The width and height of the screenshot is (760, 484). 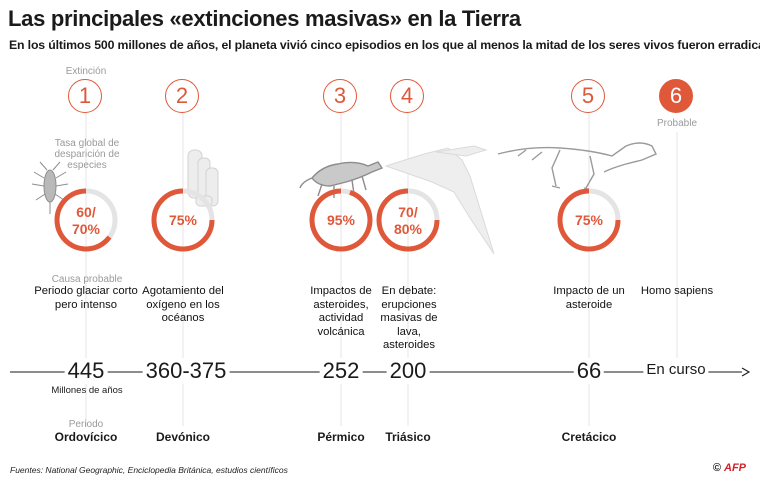 What do you see at coordinates (589, 371) in the screenshot?
I see `year-5: 66` at bounding box center [589, 371].